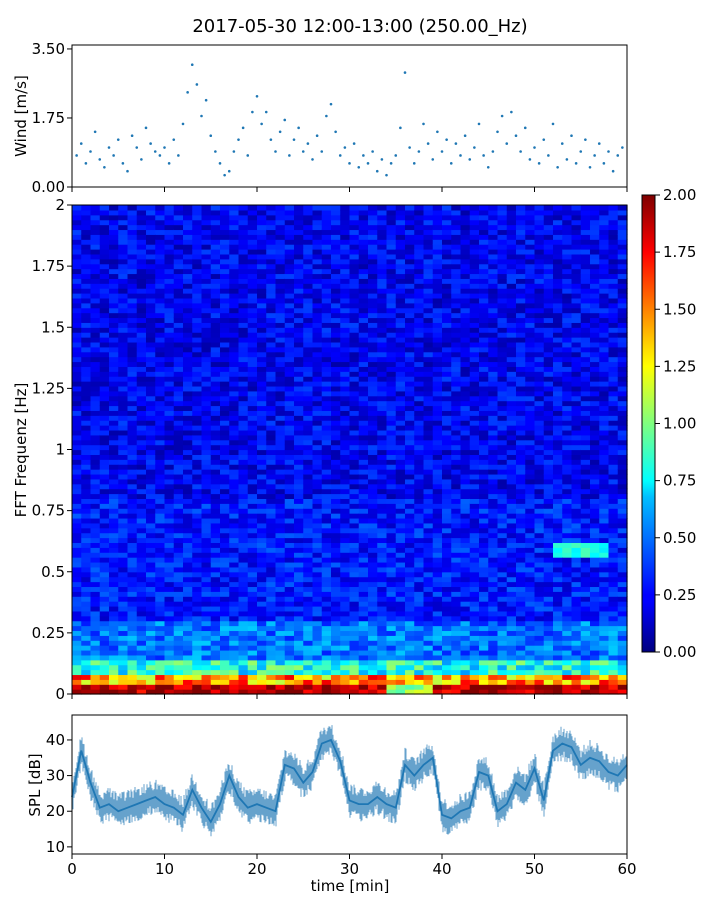 The width and height of the screenshot is (720, 905). What do you see at coordinates (520, 151) in the screenshot?
I see `wind-point` at bounding box center [520, 151].